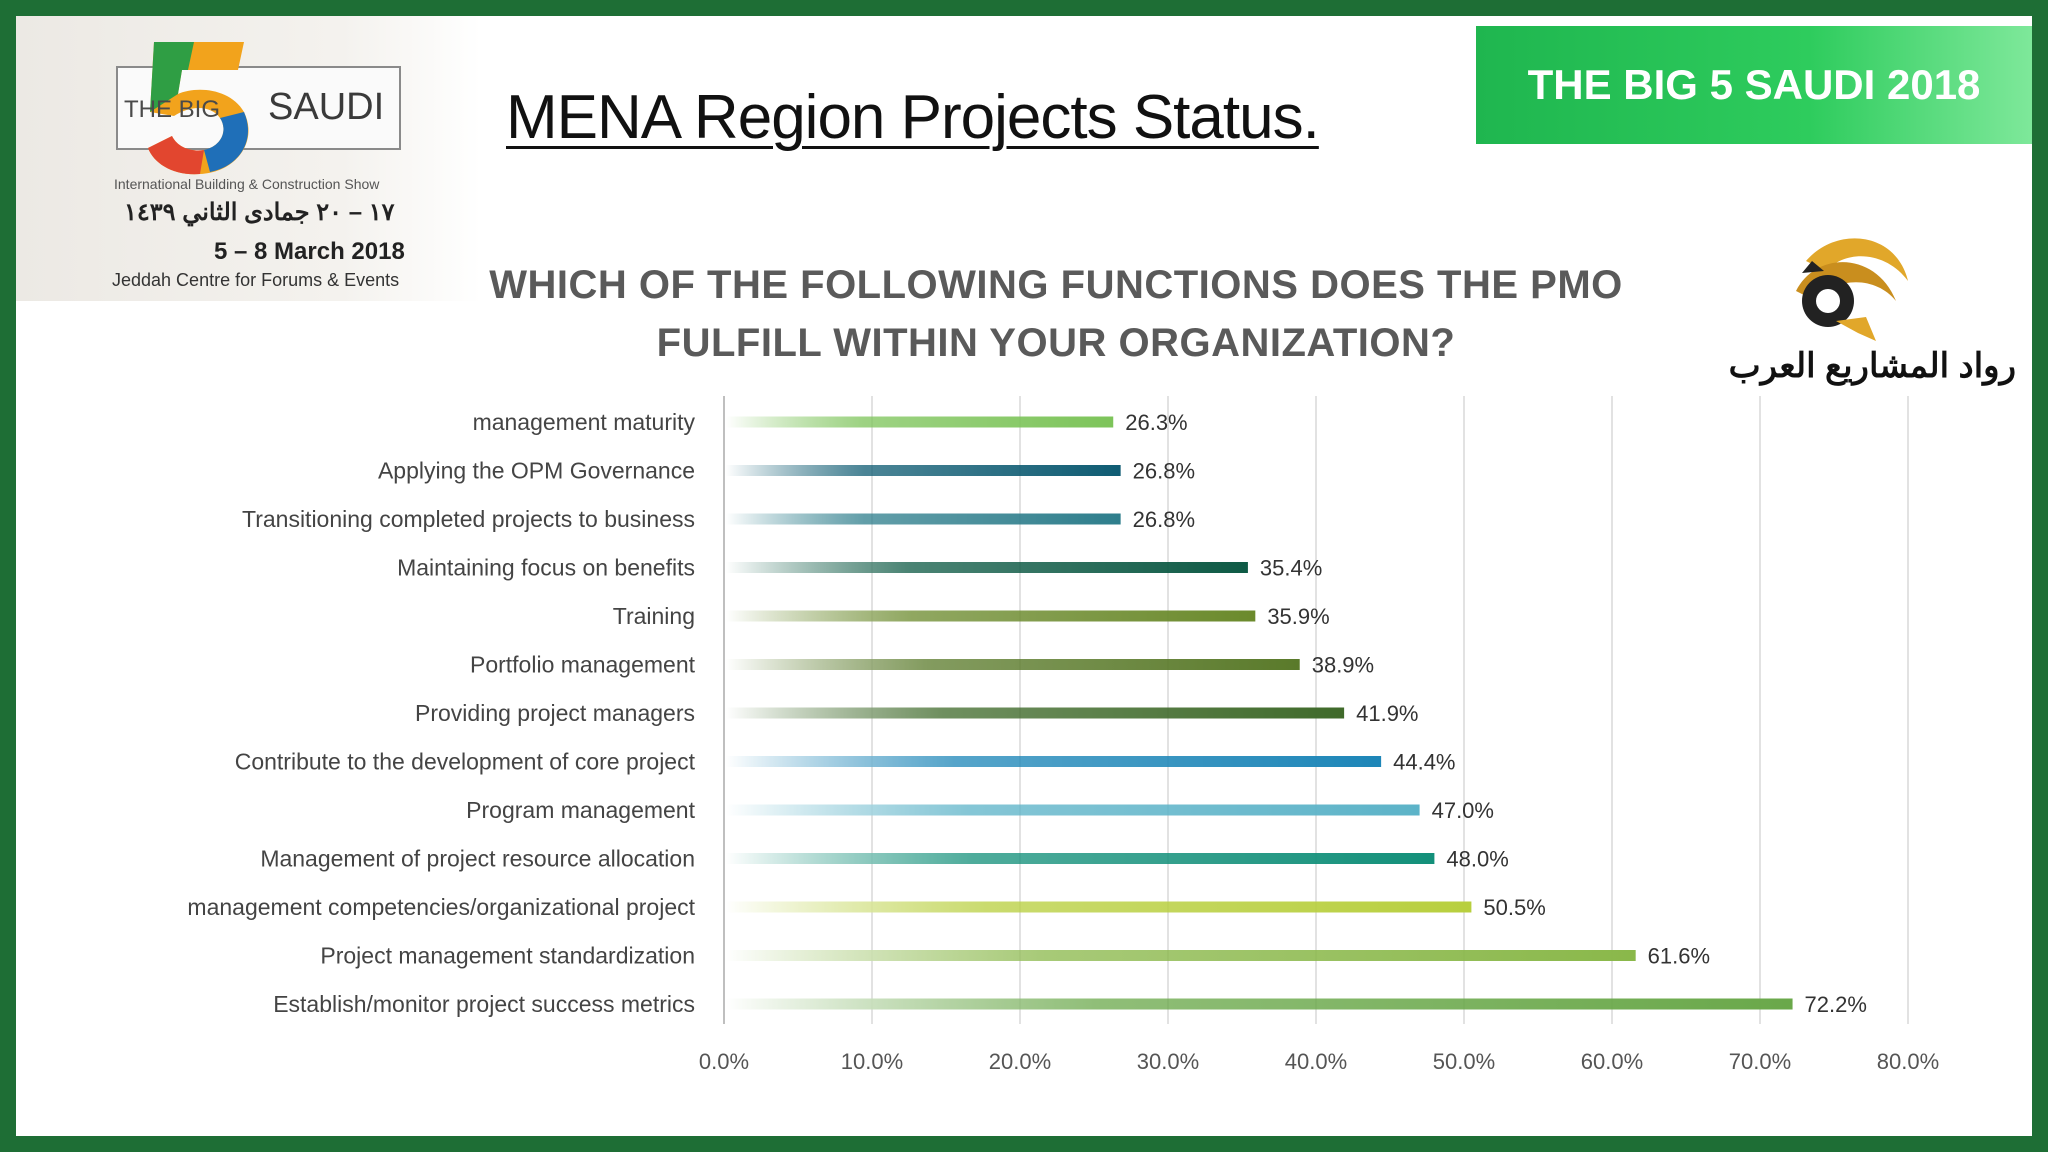  What do you see at coordinates (580, 810) in the screenshot?
I see `category-label: Program management` at bounding box center [580, 810].